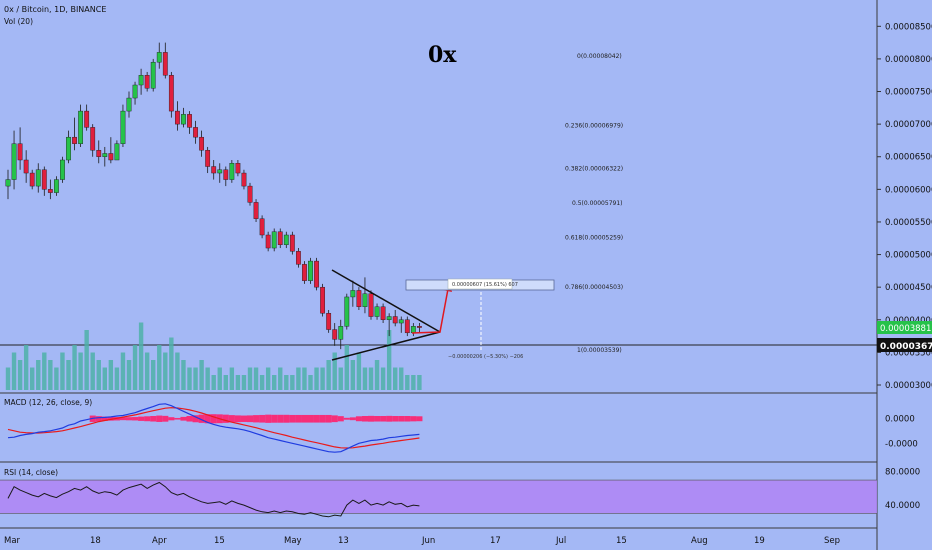 The width and height of the screenshot is (932, 550). Describe the element at coordinates (908, 27) in the screenshot. I see `price-axis-label: 0.00008500` at that location.